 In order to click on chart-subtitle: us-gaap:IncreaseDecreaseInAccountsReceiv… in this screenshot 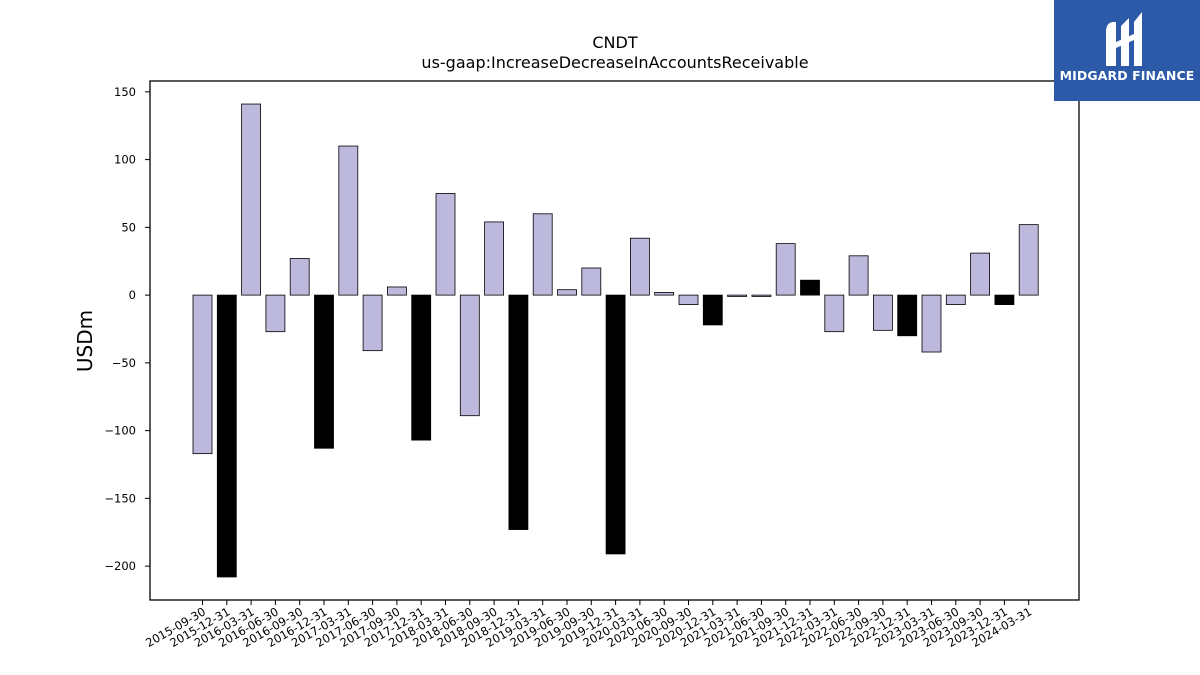, I will do `click(614, 62)`.